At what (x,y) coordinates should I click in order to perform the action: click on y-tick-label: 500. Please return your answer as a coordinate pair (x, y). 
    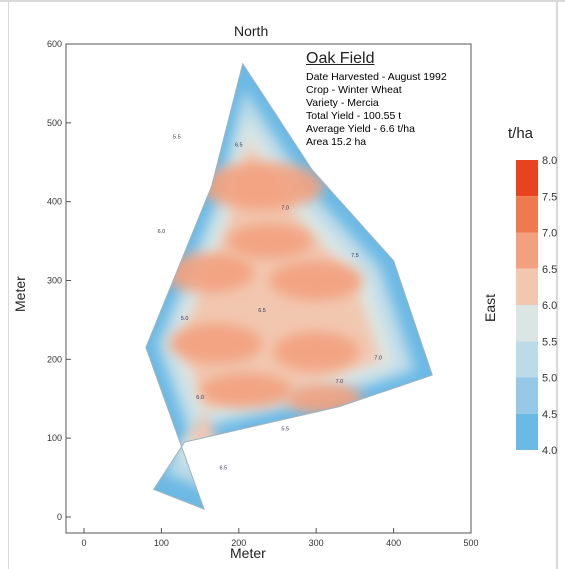
    Looking at the image, I should click on (54, 123).